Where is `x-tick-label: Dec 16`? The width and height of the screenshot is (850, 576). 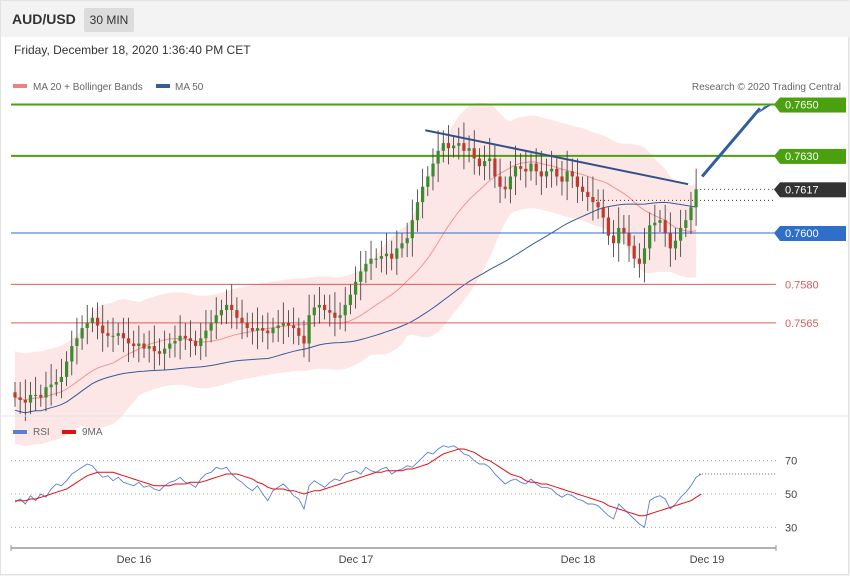
x-tick-label: Dec 16 is located at coordinates (134, 560).